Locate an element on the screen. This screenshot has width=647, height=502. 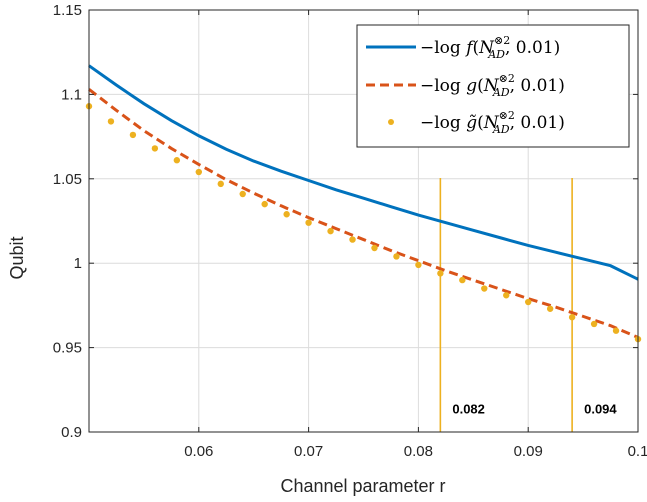
y-tick-label: 1.15 is located at coordinates (67, 10).